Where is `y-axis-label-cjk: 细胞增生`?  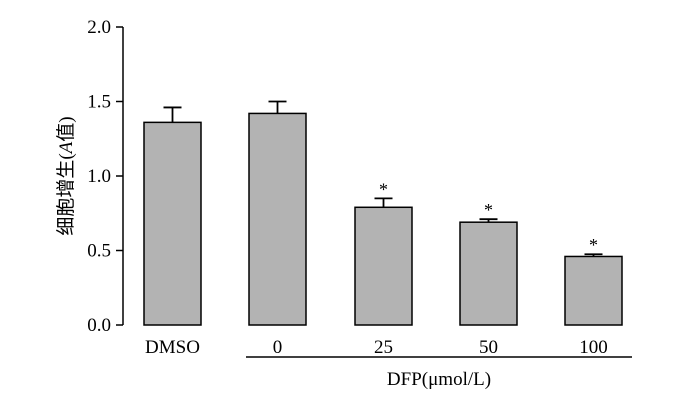 y-axis-label-cjk: 细胞增生 is located at coordinates (66, 198).